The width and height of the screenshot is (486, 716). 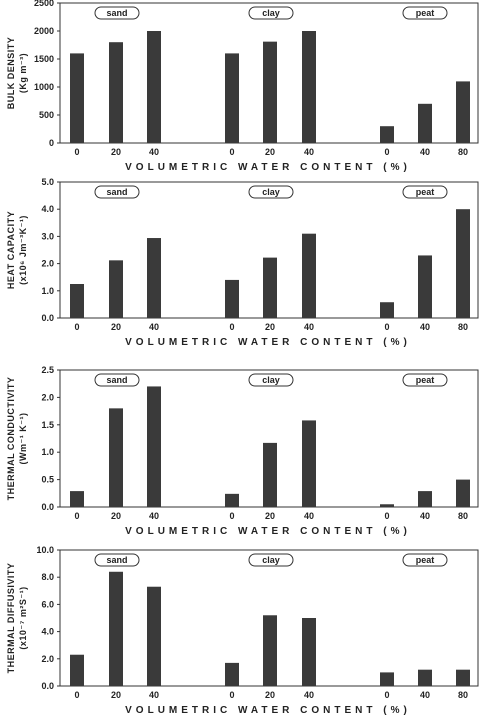 I want to click on y-tick-label: 1500, so click(x=44, y=59).